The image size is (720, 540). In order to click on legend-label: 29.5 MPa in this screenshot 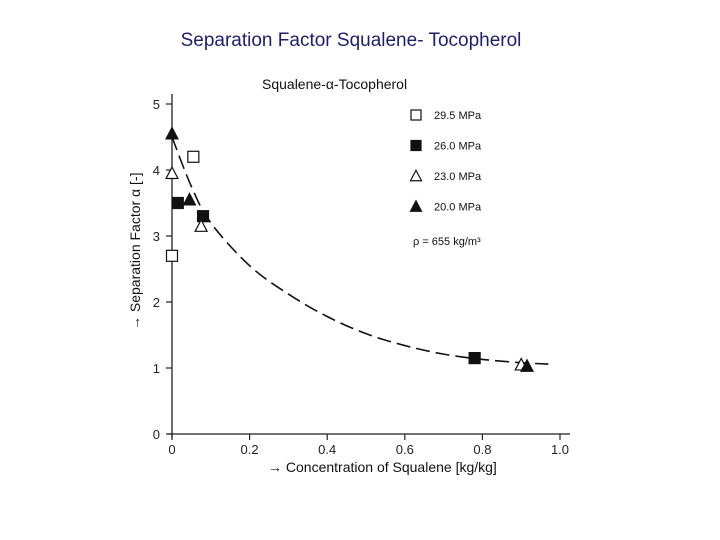, I will do `click(458, 116)`.